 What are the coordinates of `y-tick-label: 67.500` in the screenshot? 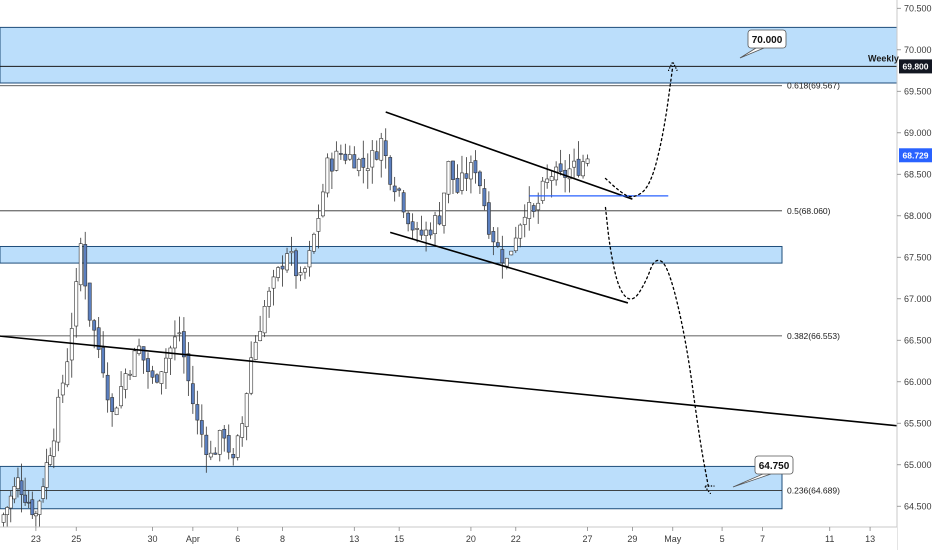 It's located at (918, 257).